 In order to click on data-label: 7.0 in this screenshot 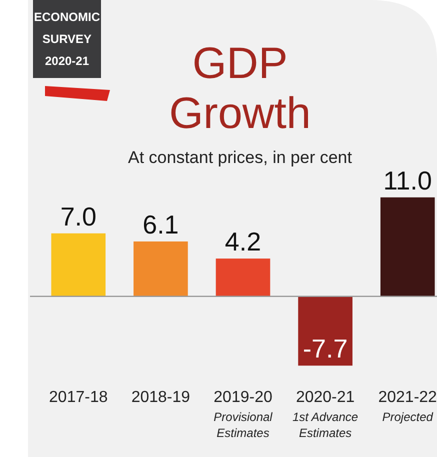, I will do `click(78, 216)`.